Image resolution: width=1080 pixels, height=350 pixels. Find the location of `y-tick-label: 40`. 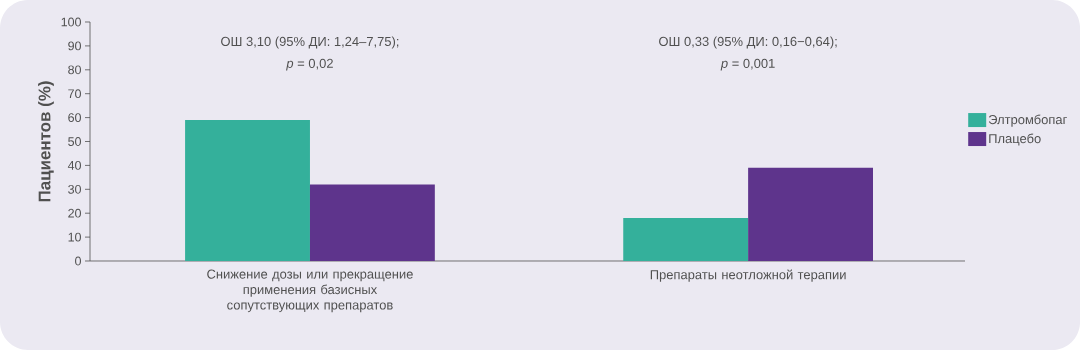

y-tick-label: 40 is located at coordinates (74, 165).